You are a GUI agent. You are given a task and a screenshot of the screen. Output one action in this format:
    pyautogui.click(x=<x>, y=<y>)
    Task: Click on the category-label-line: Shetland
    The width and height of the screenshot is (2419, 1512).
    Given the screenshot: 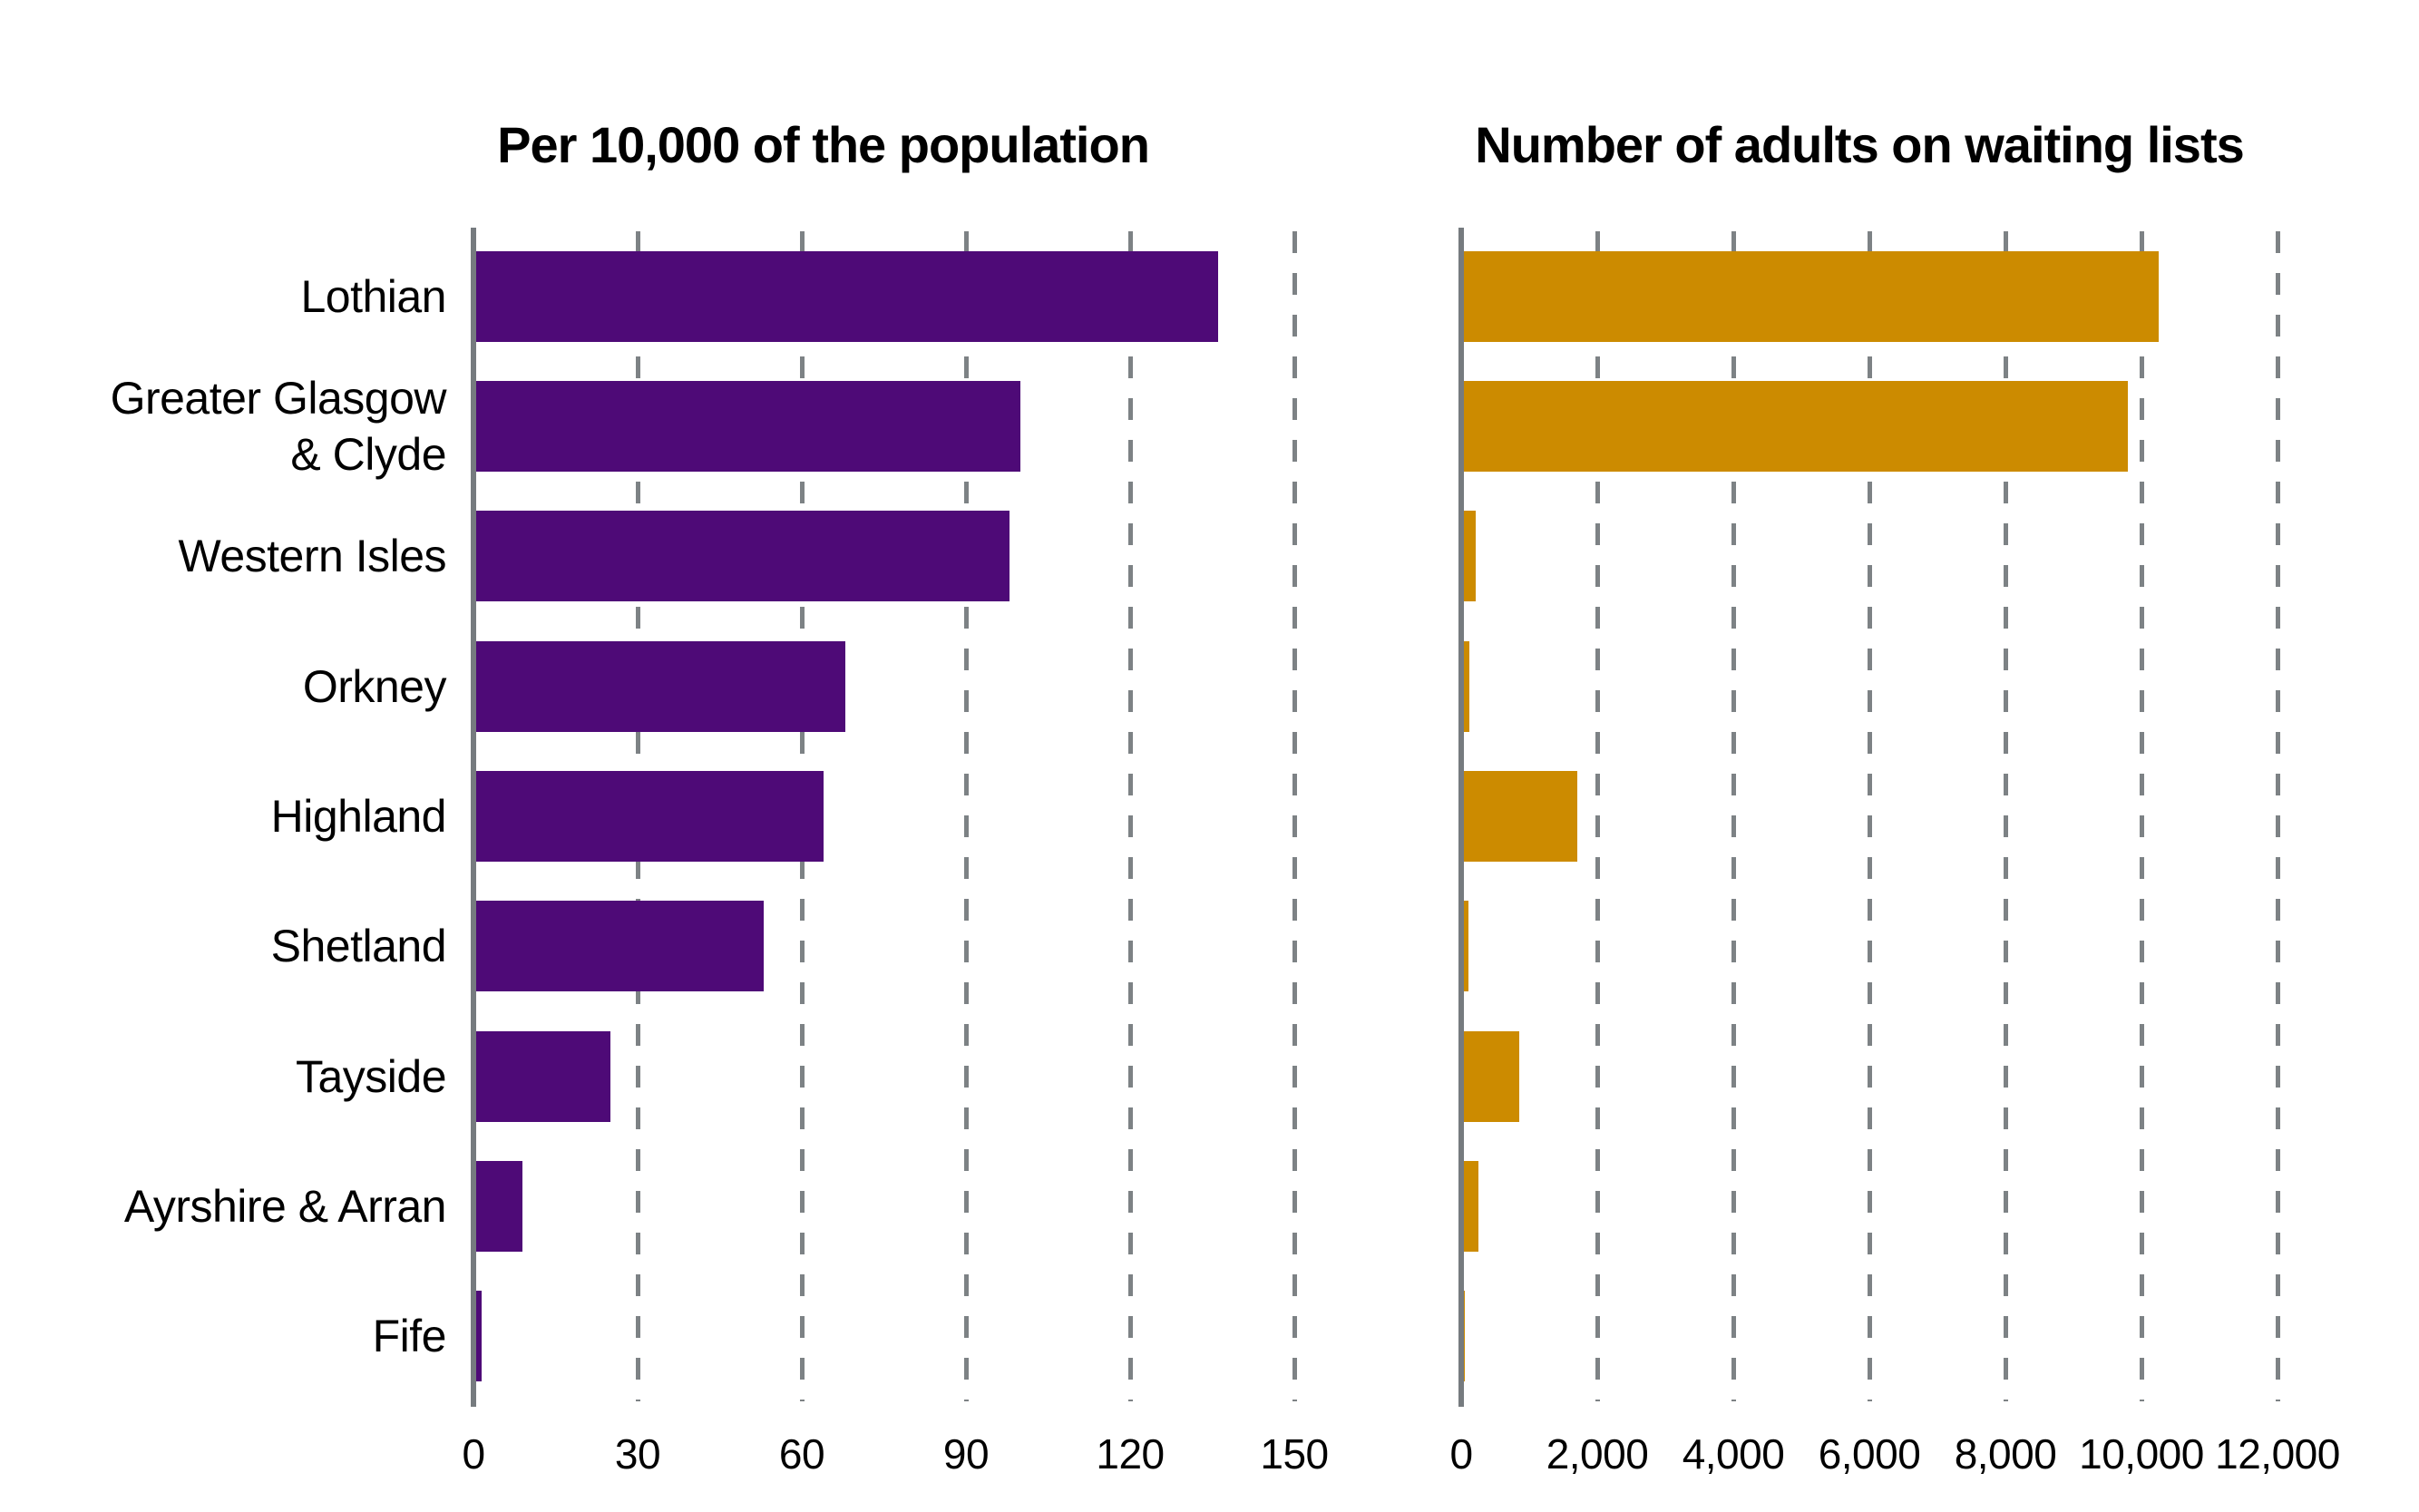 What is the action you would take?
    pyautogui.click(x=358, y=947)
    